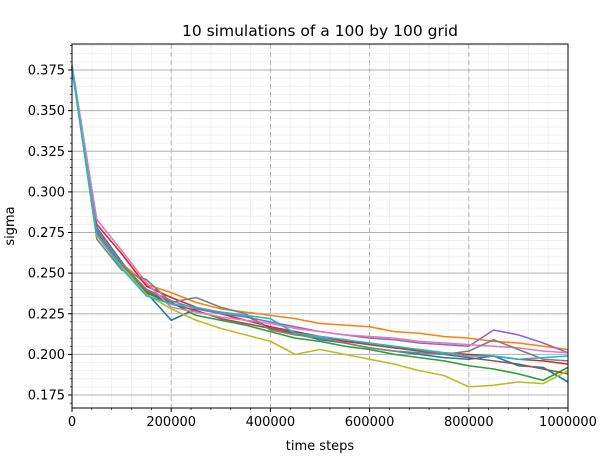 This screenshot has height=456, width=616. What do you see at coordinates (370, 422) in the screenshot?
I see `x-tick-label: 600000` at bounding box center [370, 422].